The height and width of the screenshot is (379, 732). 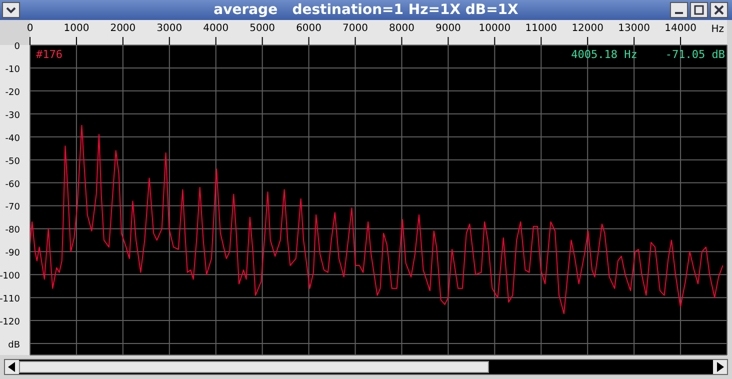 What do you see at coordinates (717, 29) in the screenshot?
I see `x-axis-title: Hz` at bounding box center [717, 29].